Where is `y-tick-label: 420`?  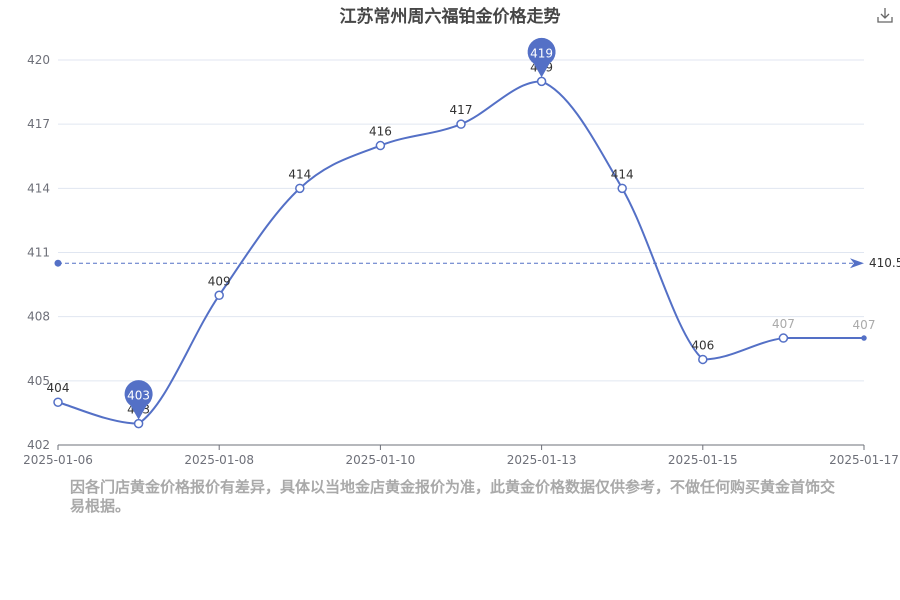
y-tick-label: 420 is located at coordinates (38, 60).